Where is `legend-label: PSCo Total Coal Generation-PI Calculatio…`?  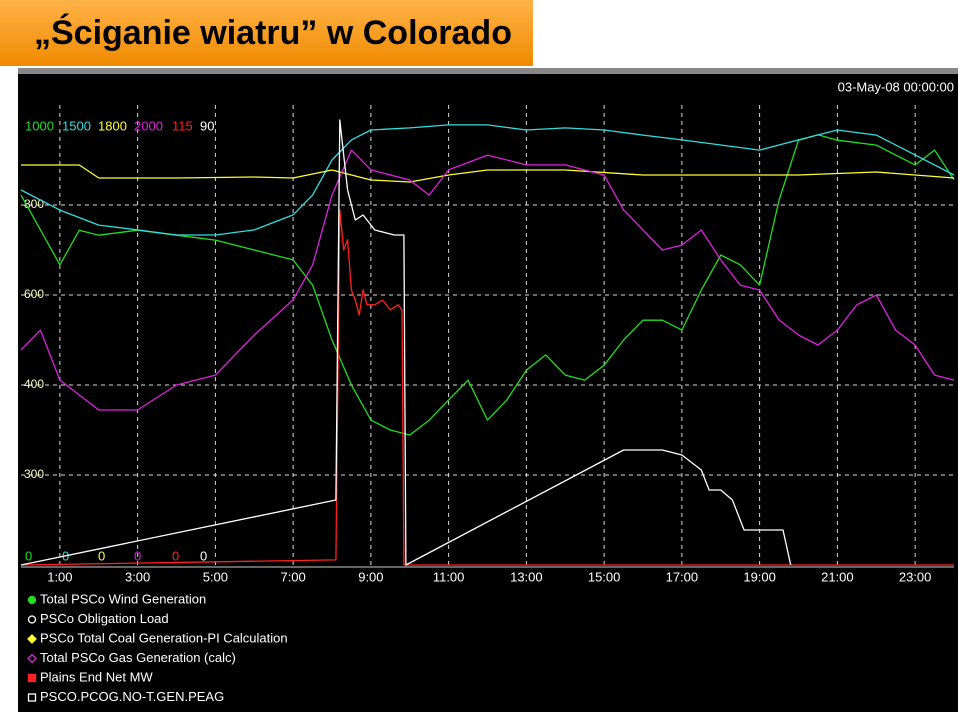 legend-label: PSCo Total Coal Generation-PI Calculatio… is located at coordinates (164, 637).